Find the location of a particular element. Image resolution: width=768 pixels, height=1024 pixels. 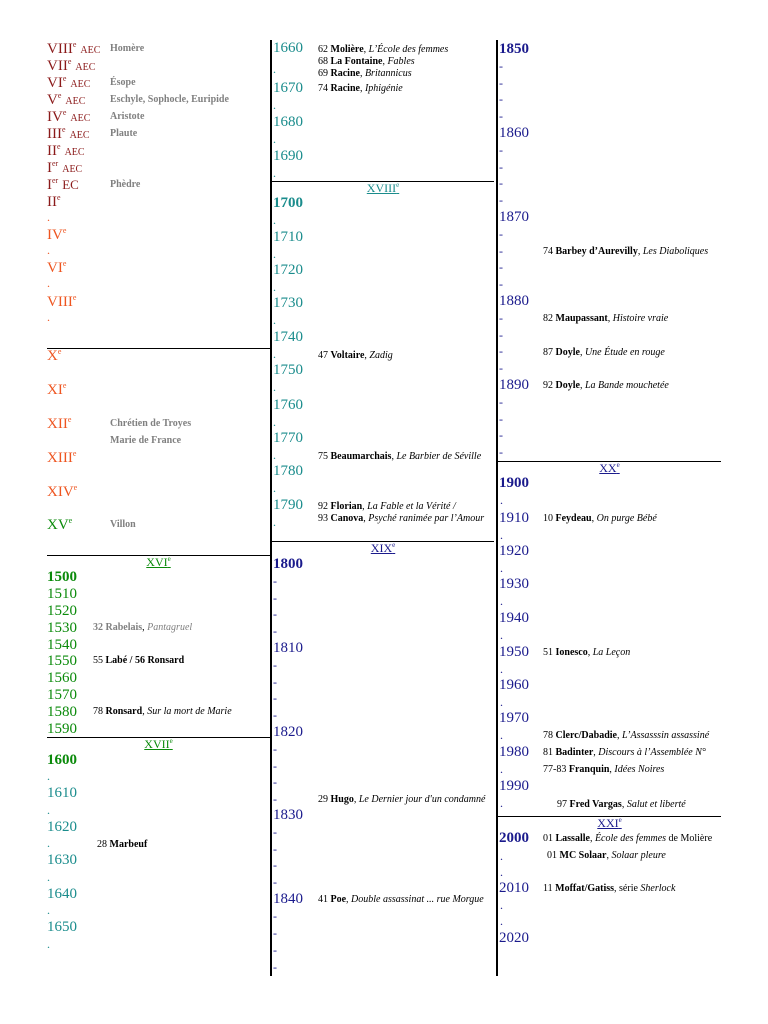

section-rule-xx is located at coordinates (609, 462).